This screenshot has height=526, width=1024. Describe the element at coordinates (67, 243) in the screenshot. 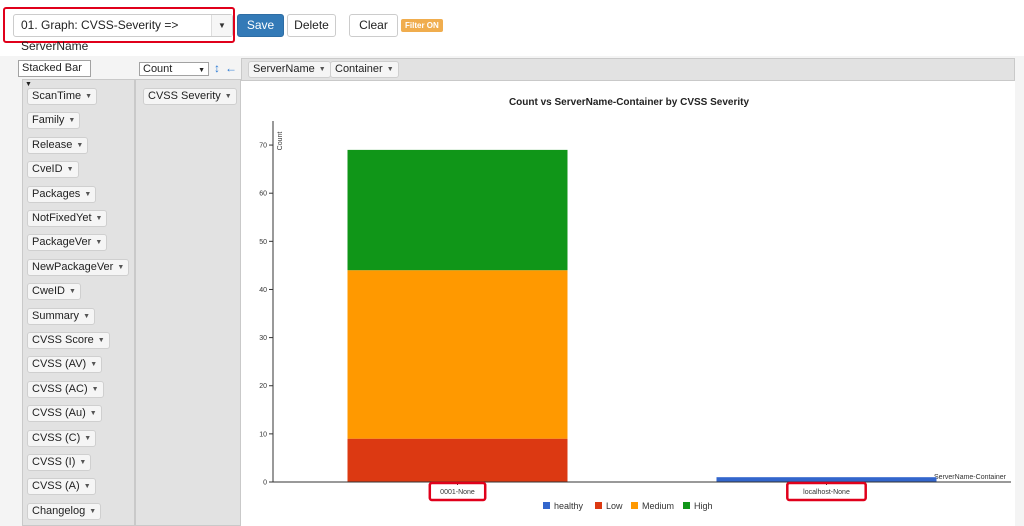

I see `unused-attr-item: PackageVer ▼` at that location.